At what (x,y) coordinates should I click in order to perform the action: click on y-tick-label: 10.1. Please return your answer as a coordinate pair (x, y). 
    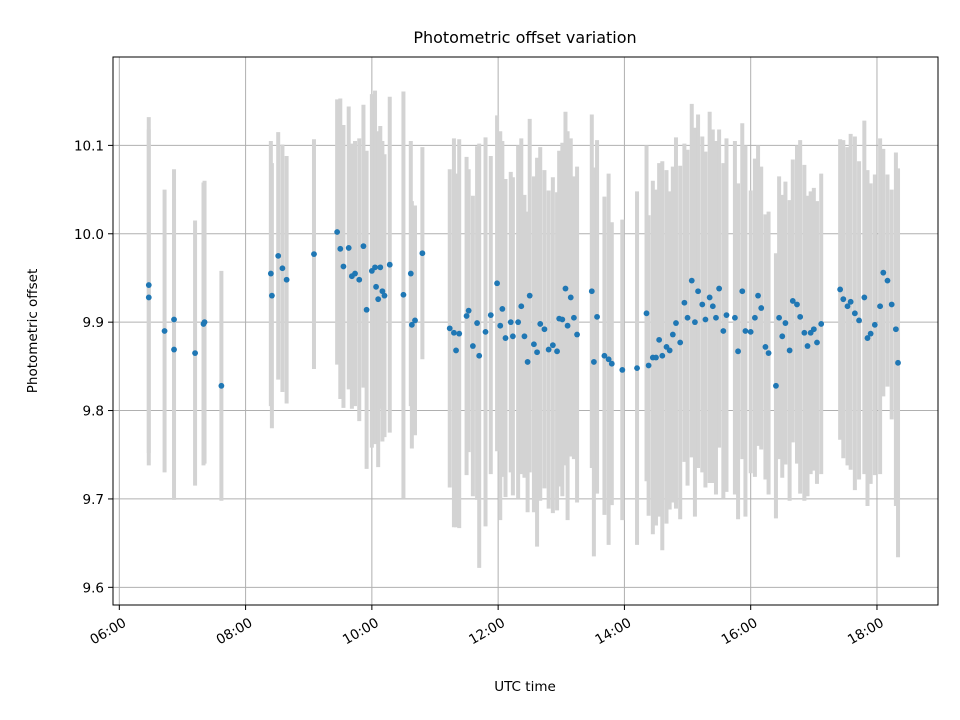
    Looking at the image, I should click on (89, 146).